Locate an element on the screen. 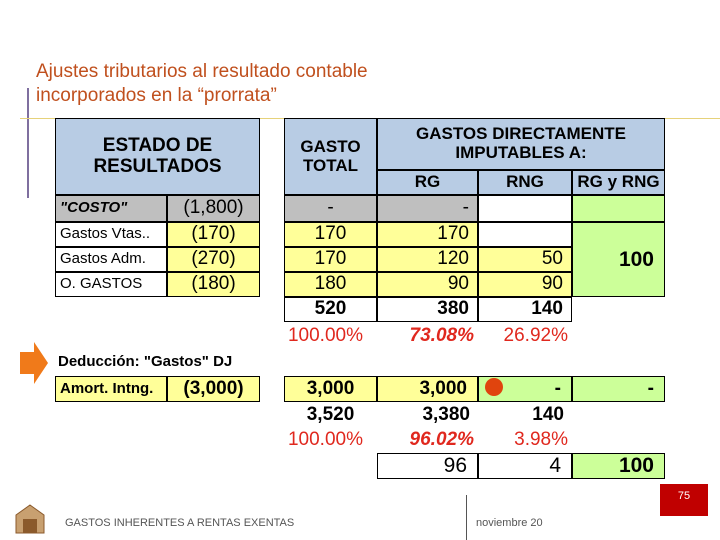 This screenshot has height=540, width=720. header-total: GASTO TOTAL is located at coordinates (330, 156).